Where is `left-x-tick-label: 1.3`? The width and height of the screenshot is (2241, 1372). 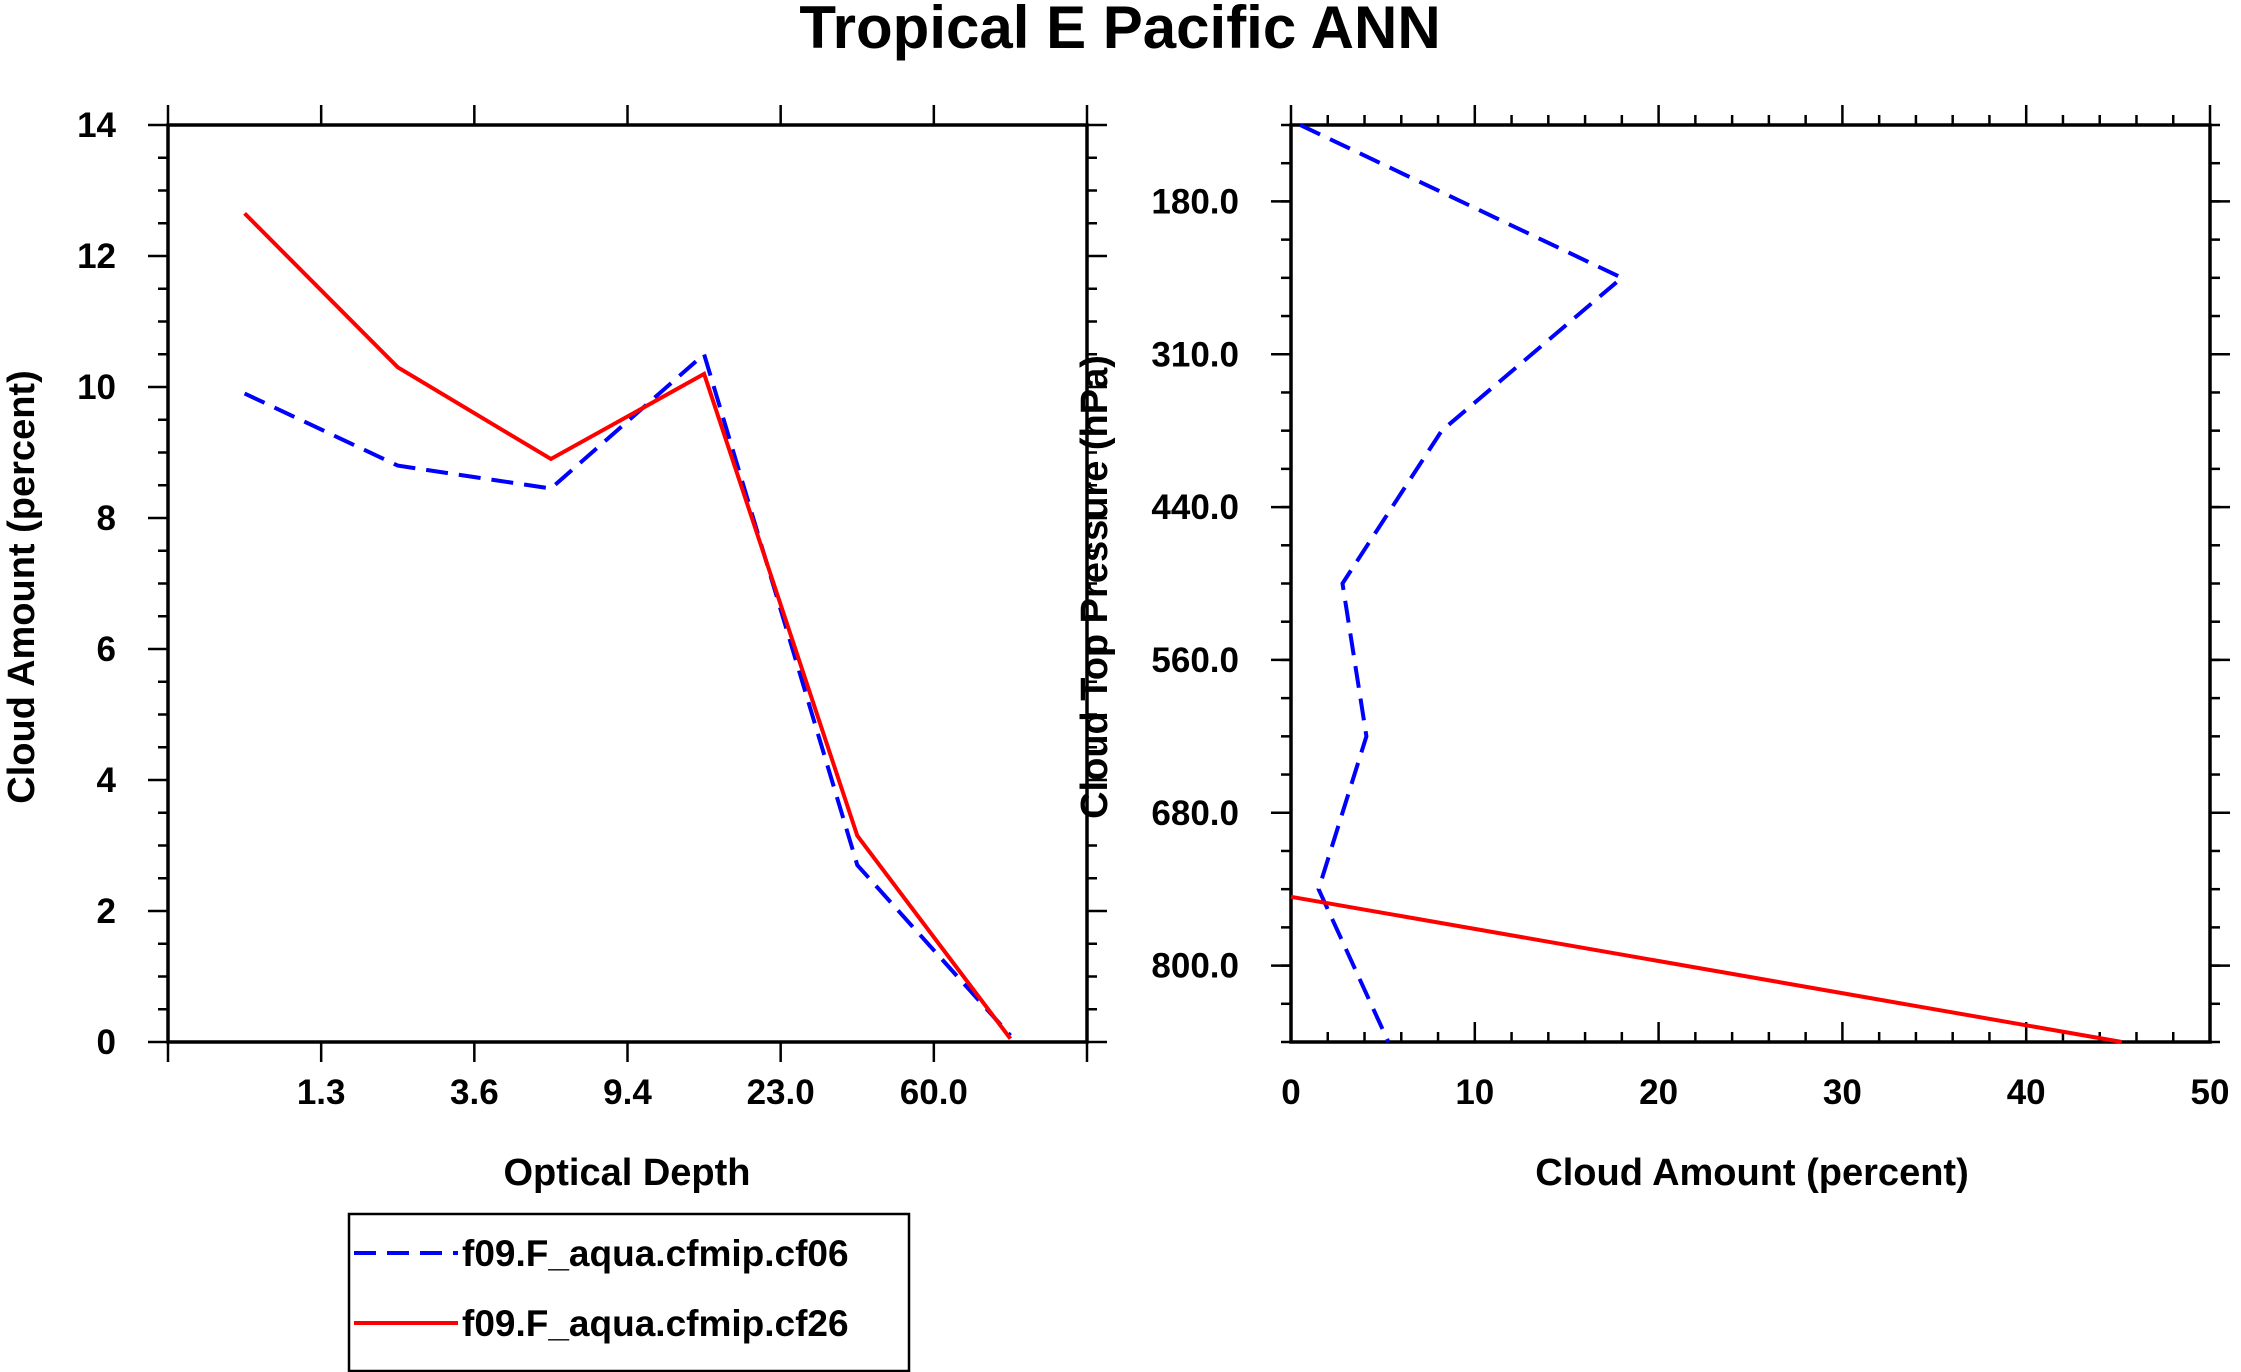 left-x-tick-label: 1.3 is located at coordinates (321, 1092).